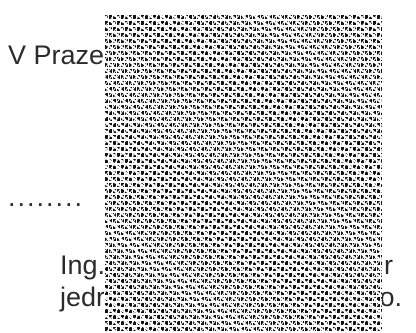 This screenshot has height=333, width=416. What do you see at coordinates (83, 265) in the screenshot?
I see `signer-name-text: Ing.` at bounding box center [83, 265].